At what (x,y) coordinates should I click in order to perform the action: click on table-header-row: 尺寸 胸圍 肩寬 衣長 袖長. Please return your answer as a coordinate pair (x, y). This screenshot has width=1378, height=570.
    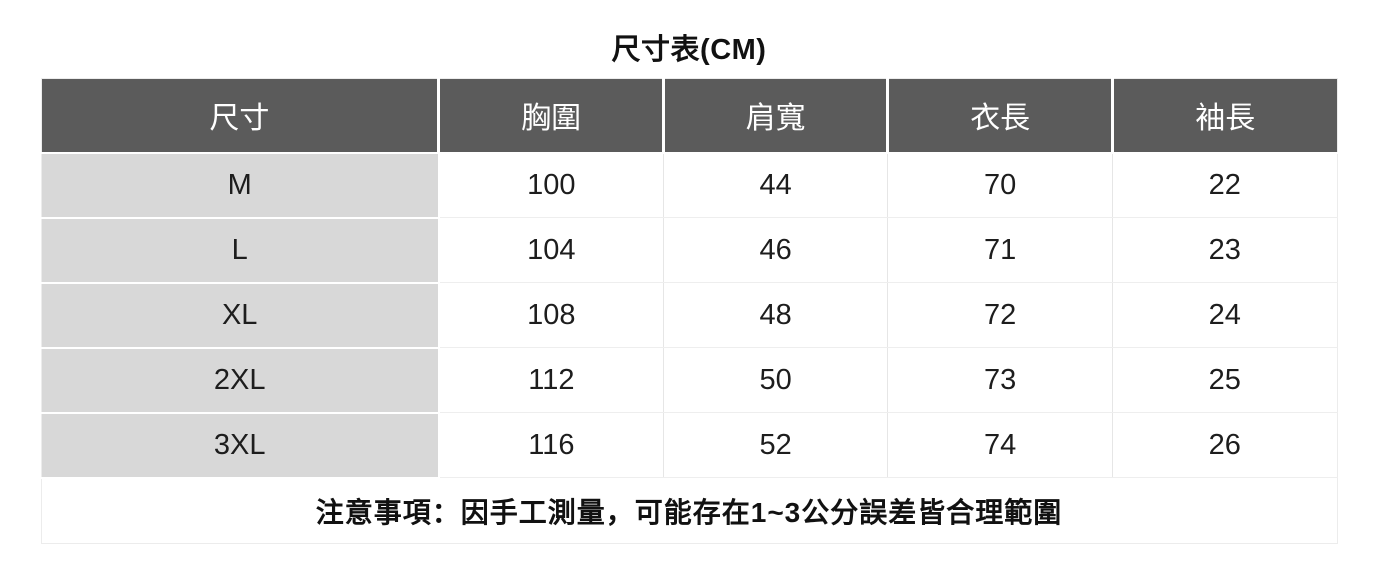
    Looking at the image, I should click on (689, 116).